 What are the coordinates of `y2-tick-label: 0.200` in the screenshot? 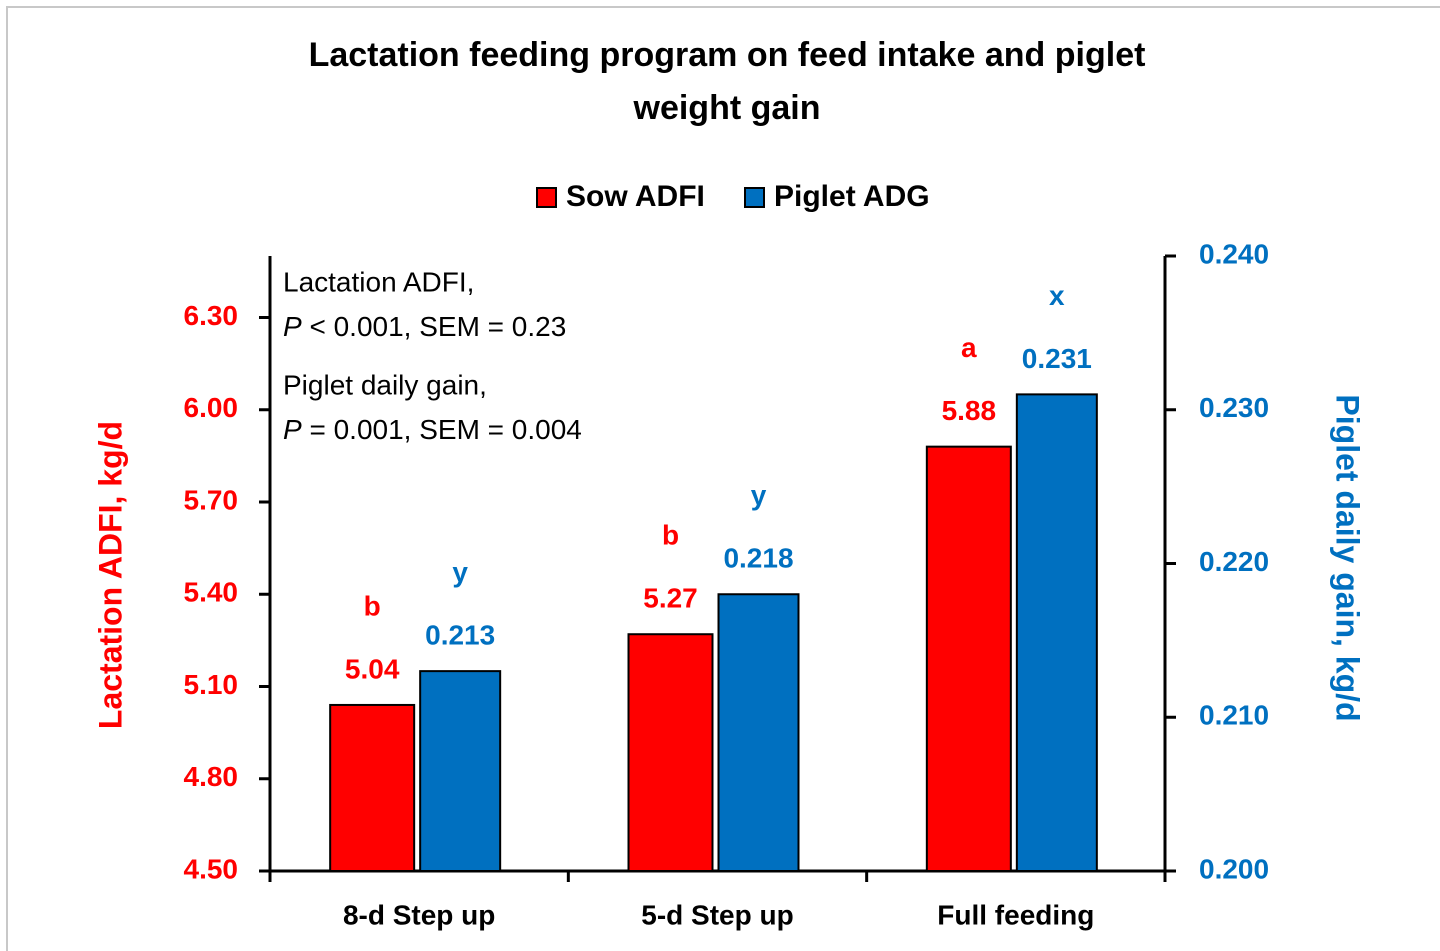 It's located at (1234, 868).